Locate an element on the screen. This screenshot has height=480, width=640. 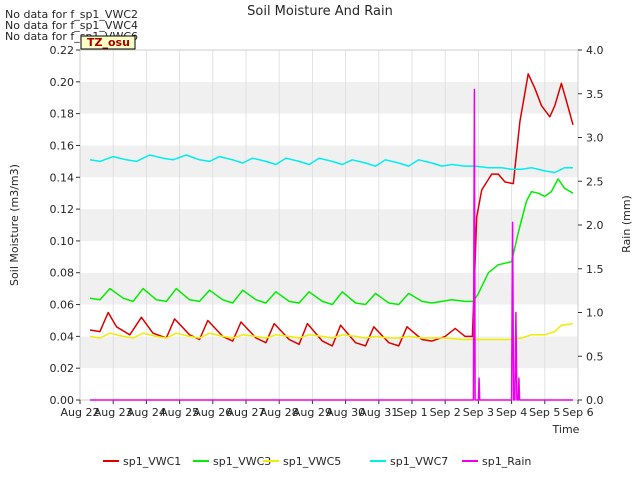
x-tick-label: Aug 26 is located at coordinates (212, 412).